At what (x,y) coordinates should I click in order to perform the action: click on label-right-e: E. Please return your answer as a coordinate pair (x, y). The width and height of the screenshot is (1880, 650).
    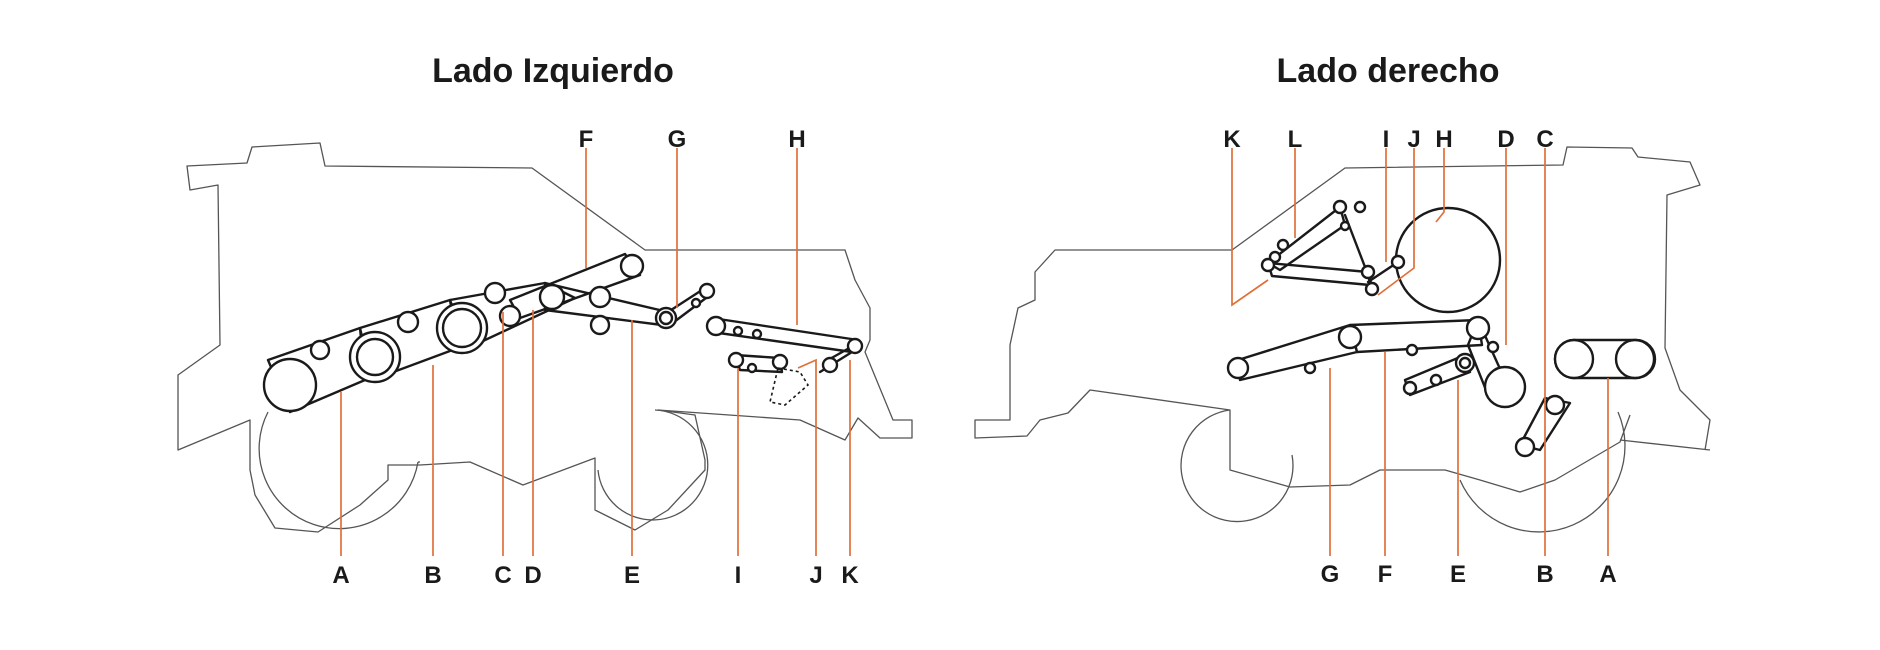
    Looking at the image, I should click on (1458, 574).